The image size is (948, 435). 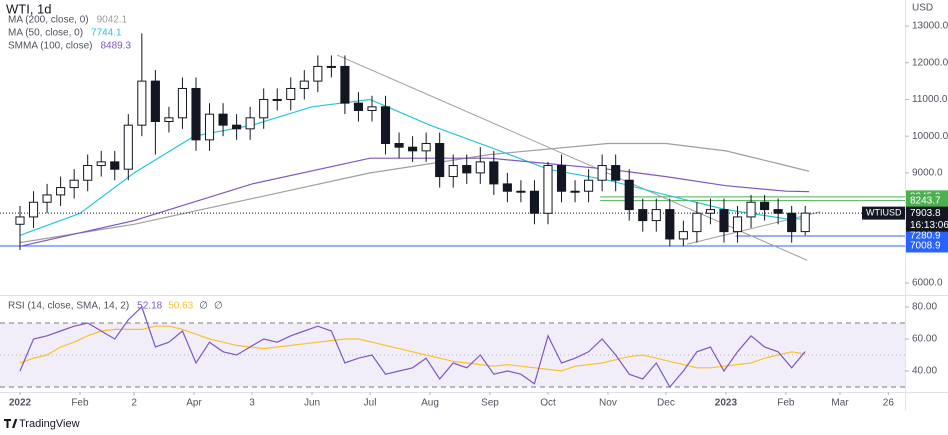 I want to click on x-tick-label: Oct, so click(x=548, y=403).